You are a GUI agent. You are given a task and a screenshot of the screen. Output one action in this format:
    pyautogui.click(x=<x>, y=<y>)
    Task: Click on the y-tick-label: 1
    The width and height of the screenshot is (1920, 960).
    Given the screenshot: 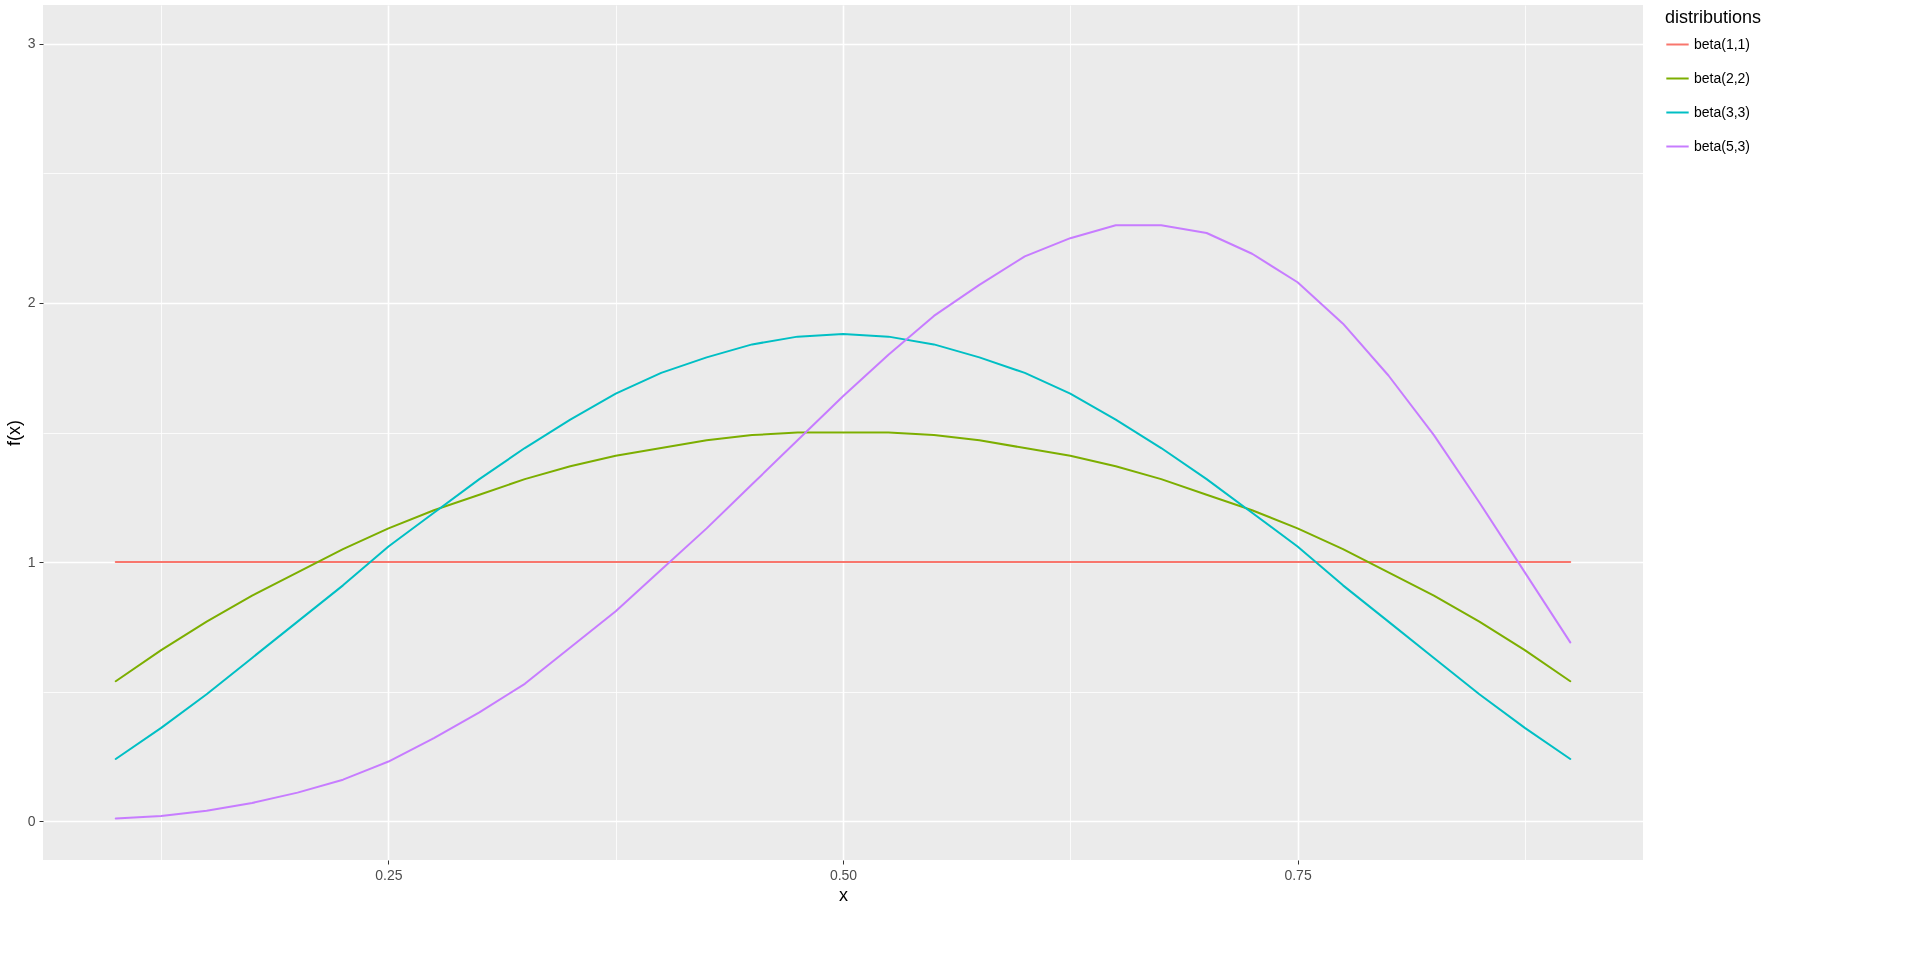 What is the action you would take?
    pyautogui.click(x=31, y=561)
    